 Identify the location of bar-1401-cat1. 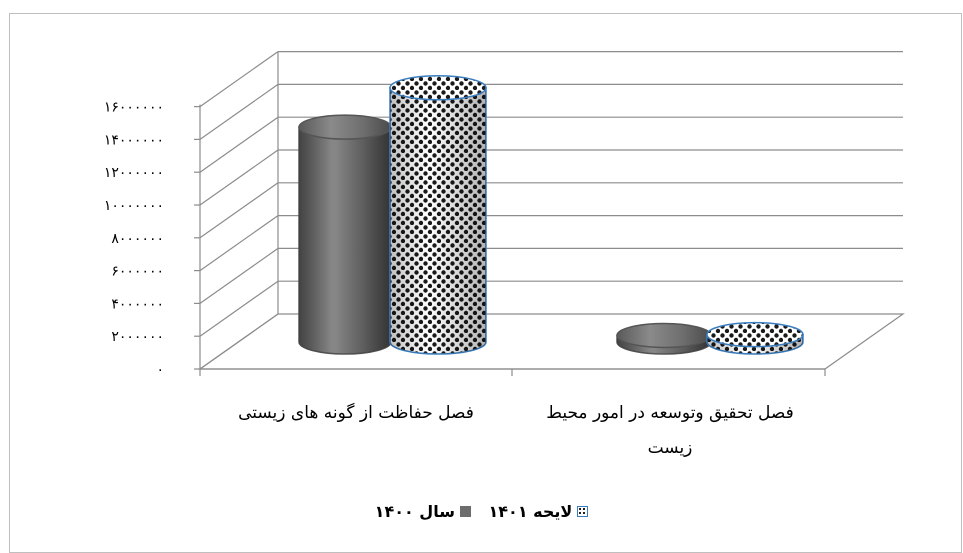
(438, 215).